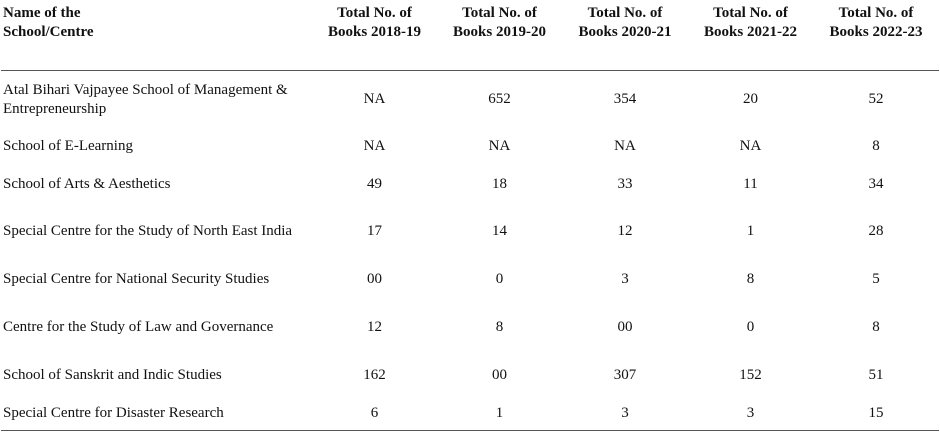 The image size is (940, 434). I want to click on table-row: School of Arts & Aesthetics 49 18 33 11 34, so click(470, 185).